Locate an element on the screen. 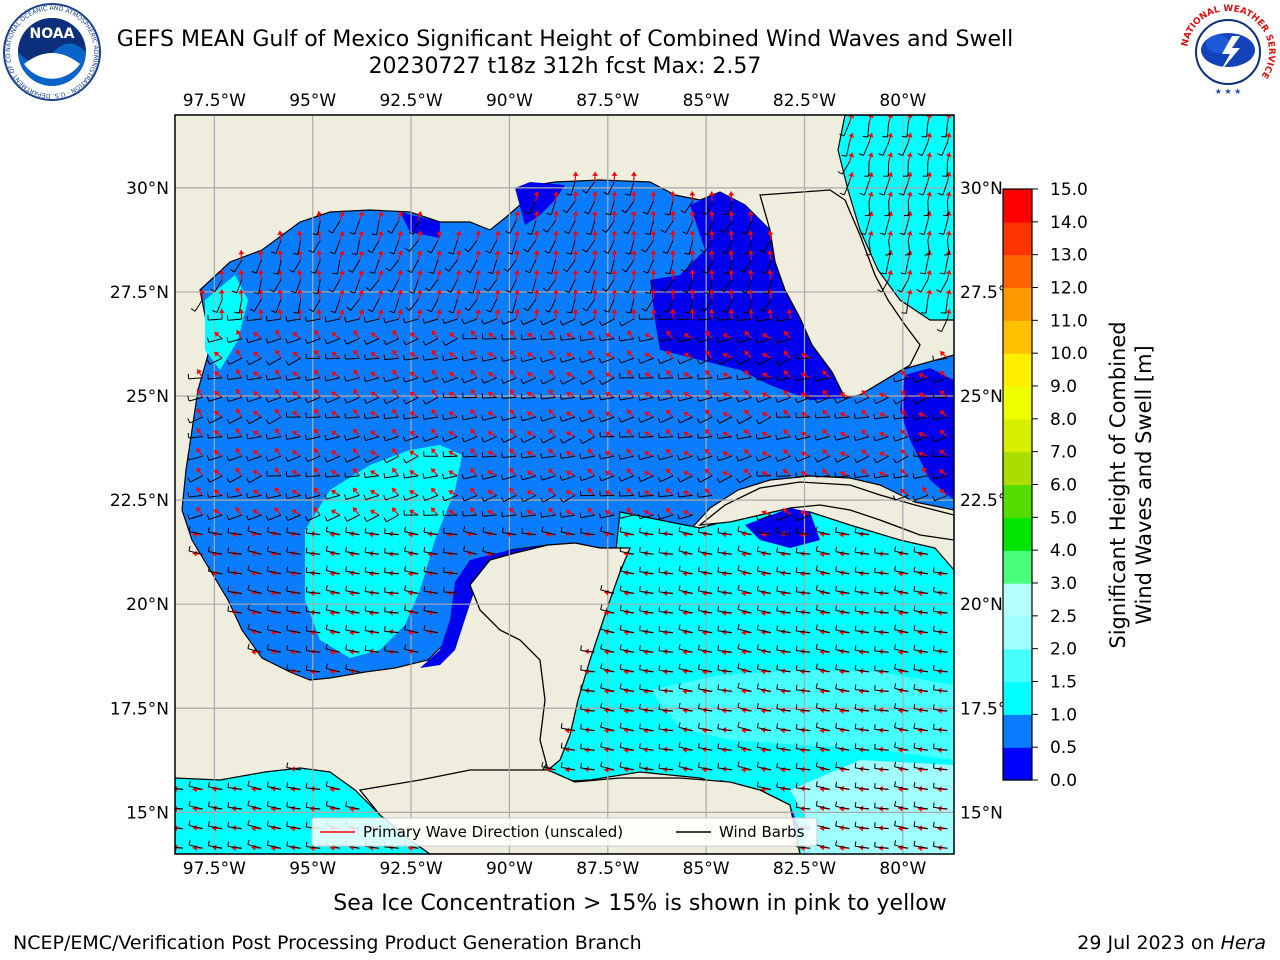 The width and height of the screenshot is (1280, 960). lat-tick-label-right: 25°N is located at coordinates (981, 397).